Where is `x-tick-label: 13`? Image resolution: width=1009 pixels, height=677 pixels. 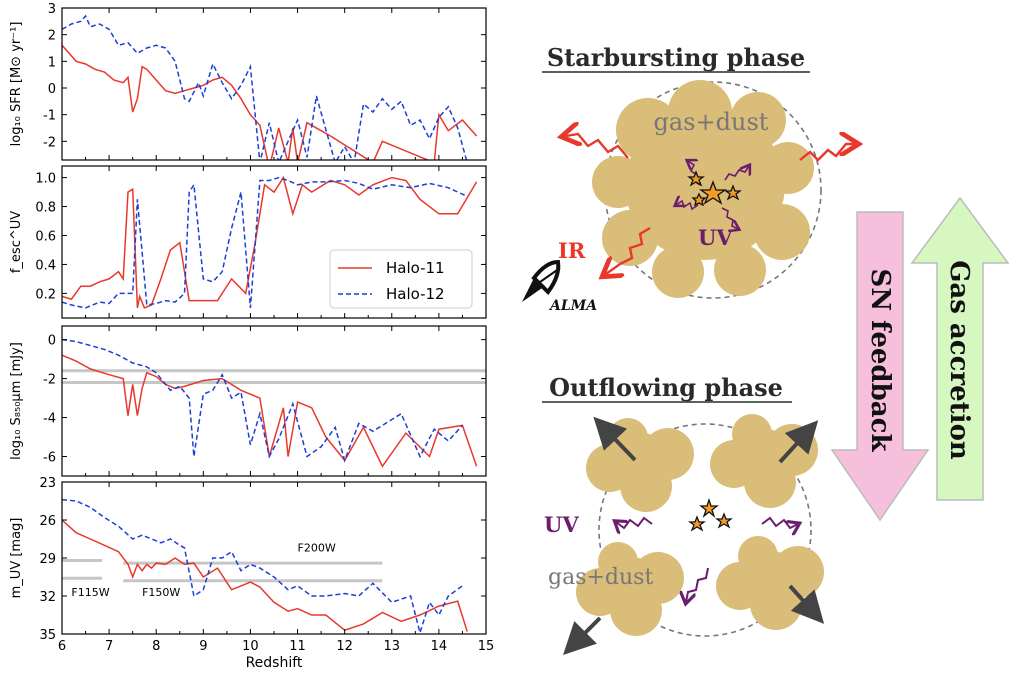
x-tick-label: 13 is located at coordinates (392, 646).